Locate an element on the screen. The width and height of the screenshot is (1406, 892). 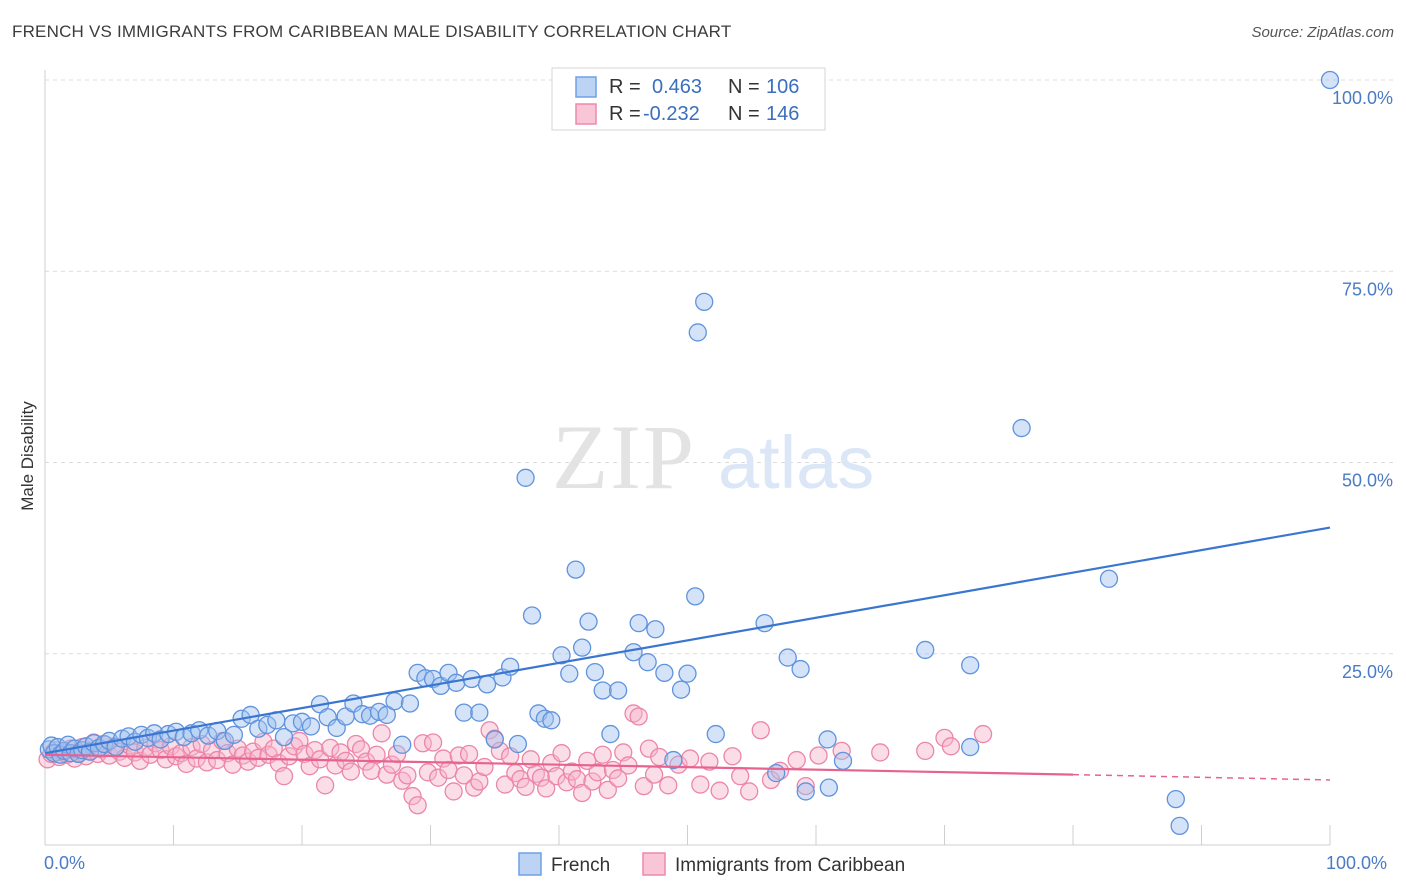
y-axis-label: Male Disability is located at coordinates (27, 456).